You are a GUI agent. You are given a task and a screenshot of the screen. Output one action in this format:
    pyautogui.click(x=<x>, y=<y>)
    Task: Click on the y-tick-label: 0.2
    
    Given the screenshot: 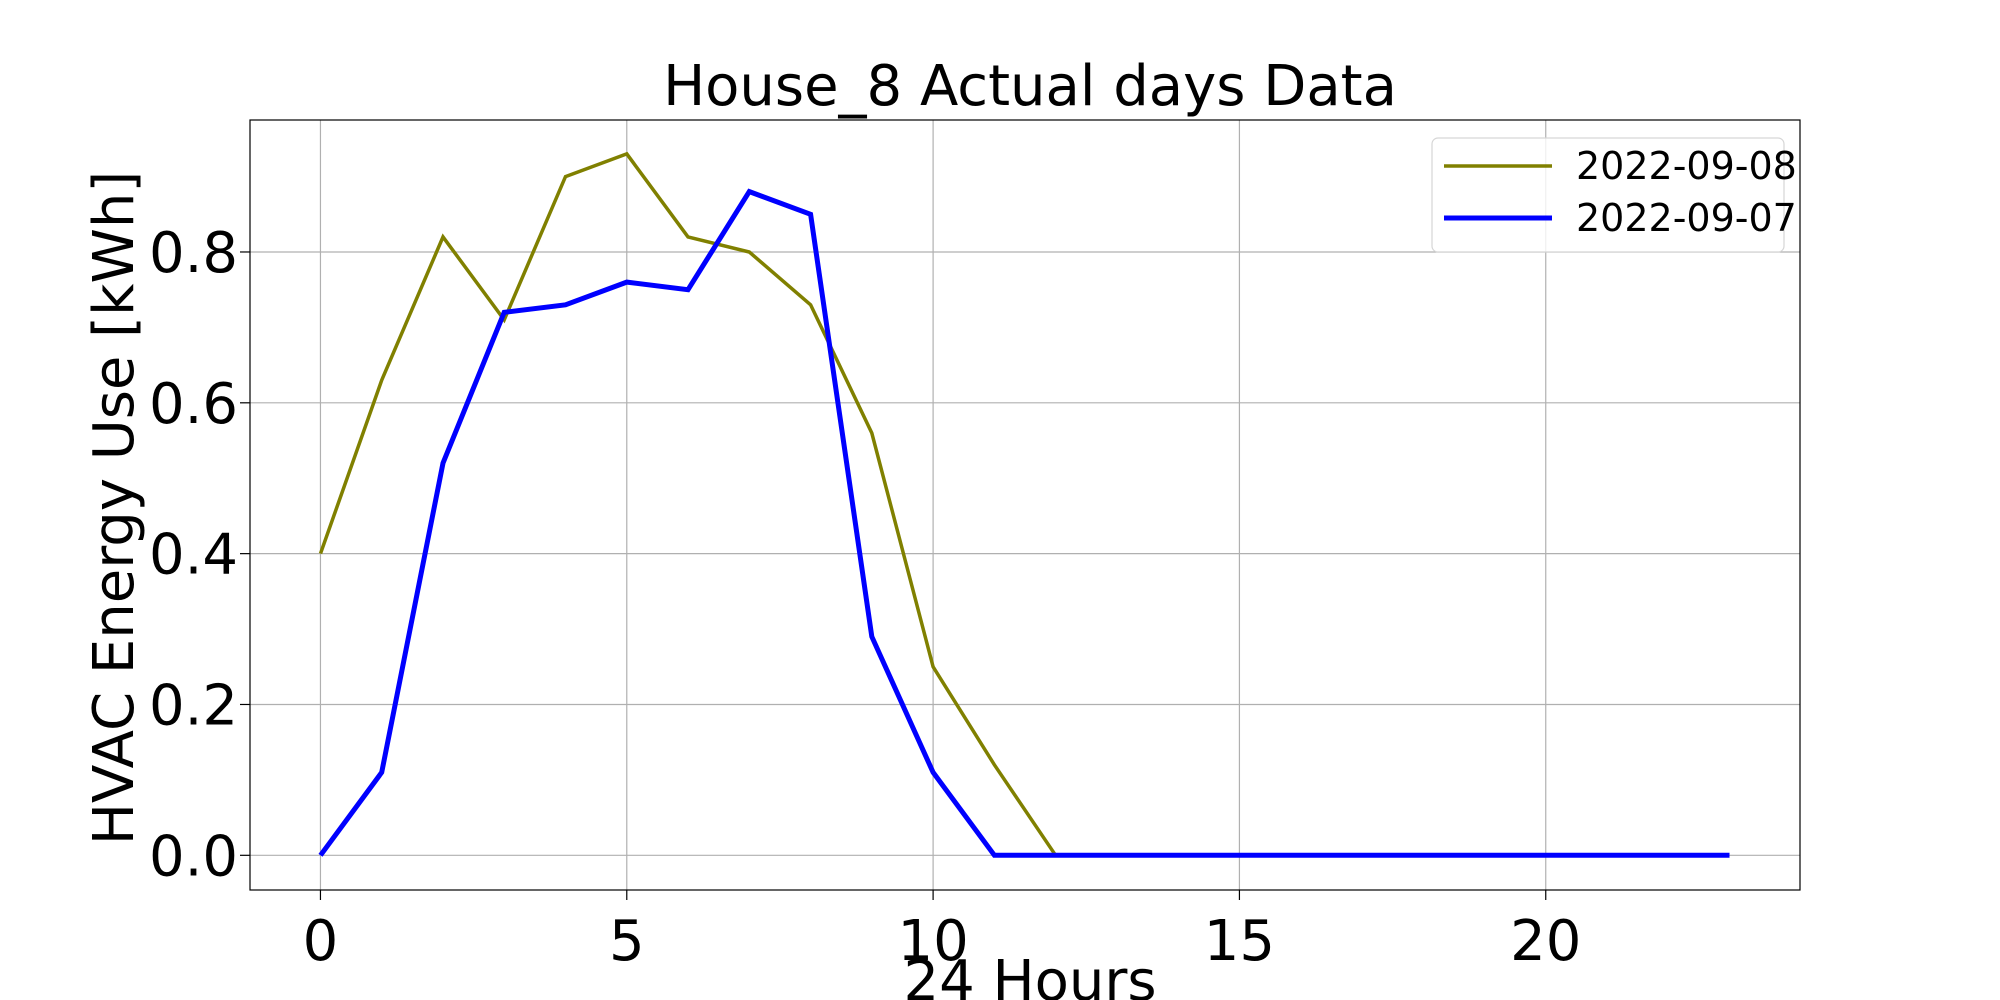 What is the action you would take?
    pyautogui.click(x=193, y=705)
    